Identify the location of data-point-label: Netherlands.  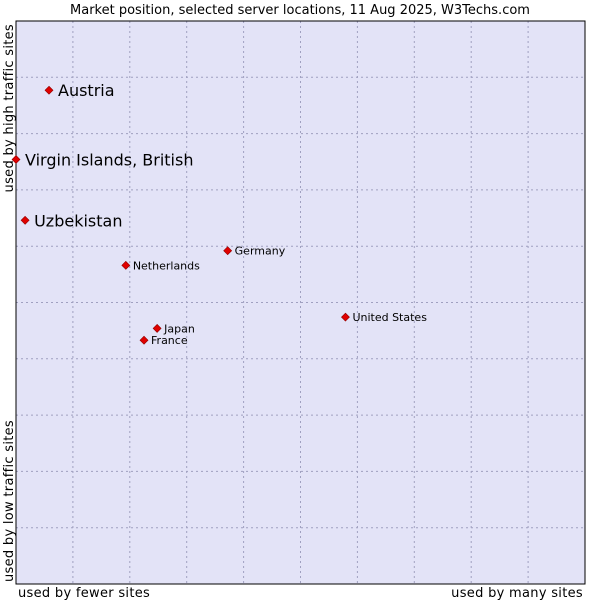
(166, 265).